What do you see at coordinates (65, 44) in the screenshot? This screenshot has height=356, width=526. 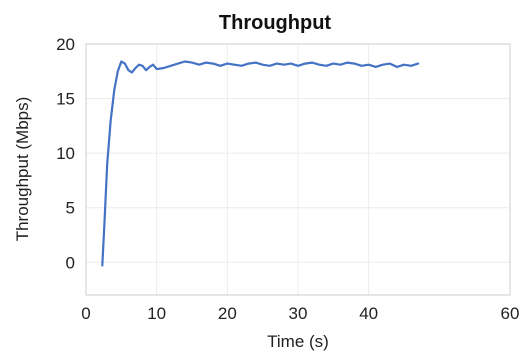 I see `y-tick-label: 20` at bounding box center [65, 44].